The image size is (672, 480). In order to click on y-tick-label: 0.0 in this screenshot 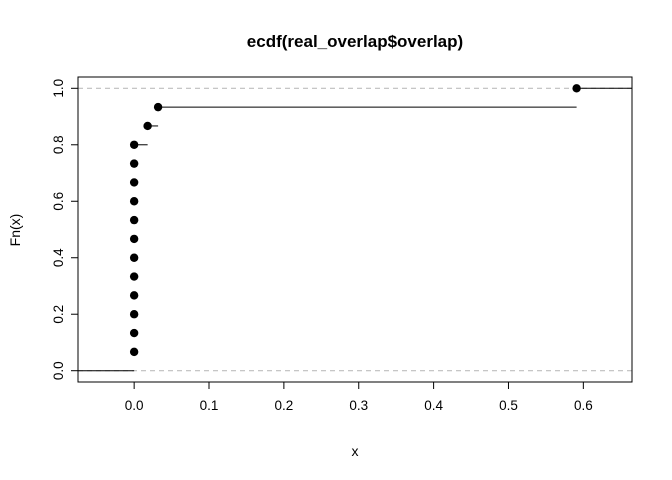, I will do `click(58, 370)`.